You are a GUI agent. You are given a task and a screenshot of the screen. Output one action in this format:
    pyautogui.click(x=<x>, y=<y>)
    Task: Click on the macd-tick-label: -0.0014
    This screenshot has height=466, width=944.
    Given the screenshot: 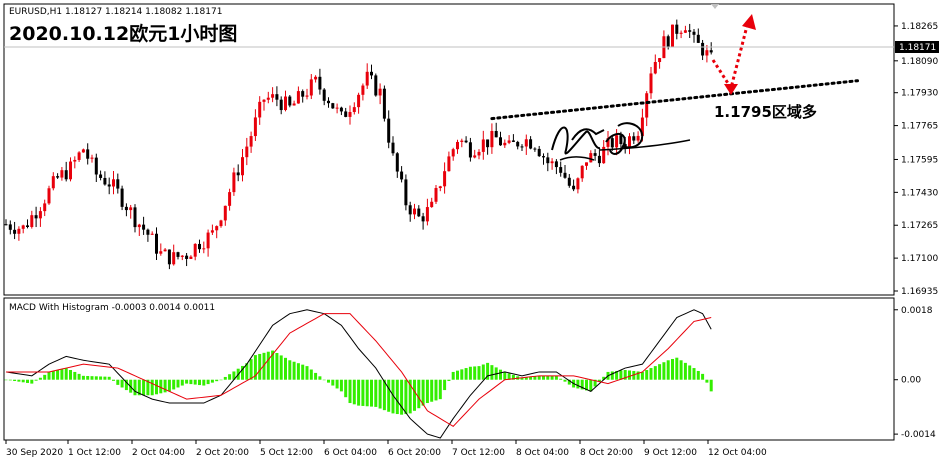 What is the action you would take?
    pyautogui.click(x=918, y=435)
    